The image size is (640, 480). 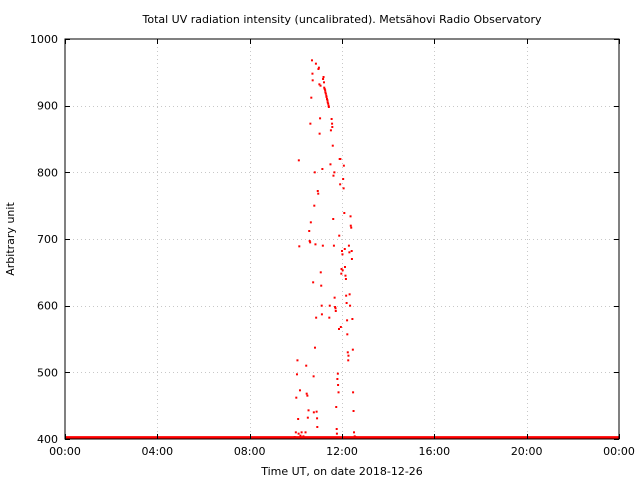 I want to click on y-axis-label: Arbitrary unit, so click(x=10, y=239).